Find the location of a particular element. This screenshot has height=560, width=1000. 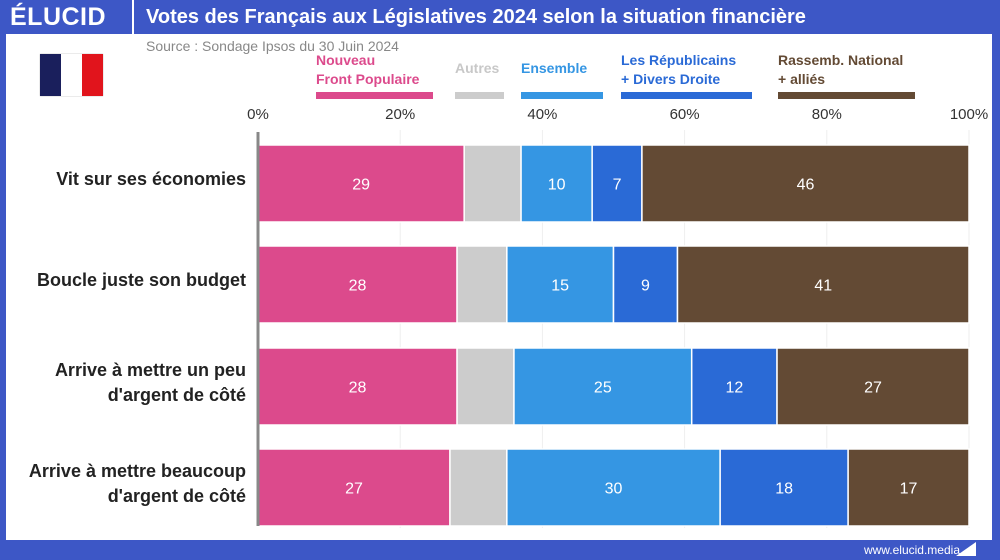

legend-label-line: Nouveau is located at coordinates (346, 60).